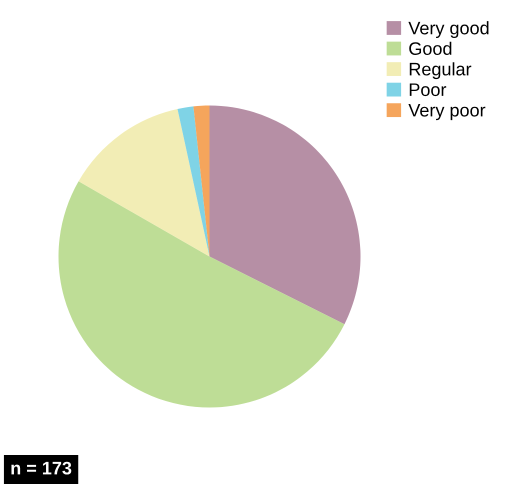  Describe the element at coordinates (41, 468) in the screenshot. I see `text: n = 173` at that location.